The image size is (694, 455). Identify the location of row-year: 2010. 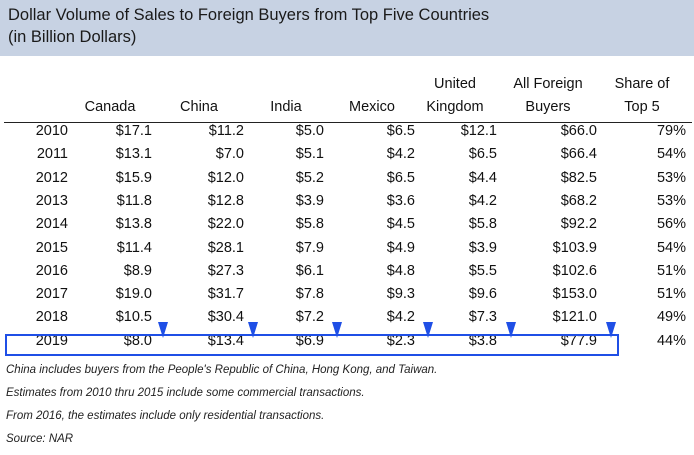
(51, 131).